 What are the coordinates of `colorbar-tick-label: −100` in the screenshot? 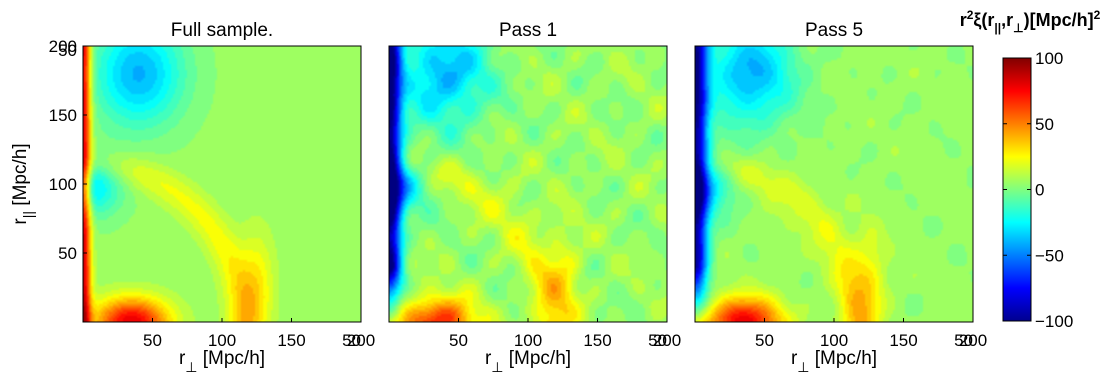 It's located at (1054, 321).